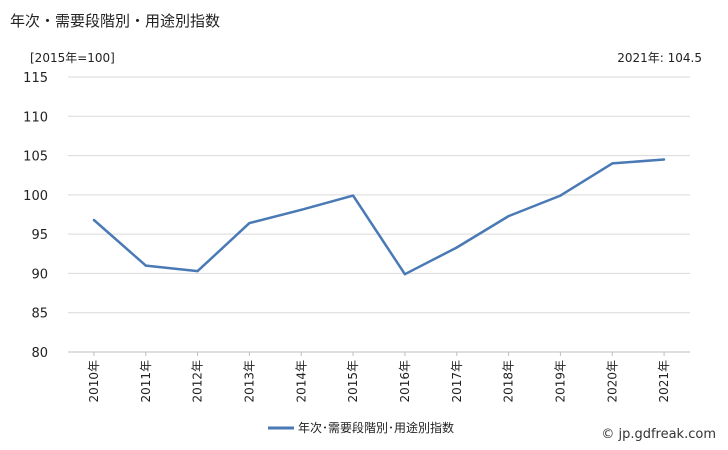 This screenshot has width=728, height=450. I want to click on x-tick-label: 2011年, so click(146, 381).